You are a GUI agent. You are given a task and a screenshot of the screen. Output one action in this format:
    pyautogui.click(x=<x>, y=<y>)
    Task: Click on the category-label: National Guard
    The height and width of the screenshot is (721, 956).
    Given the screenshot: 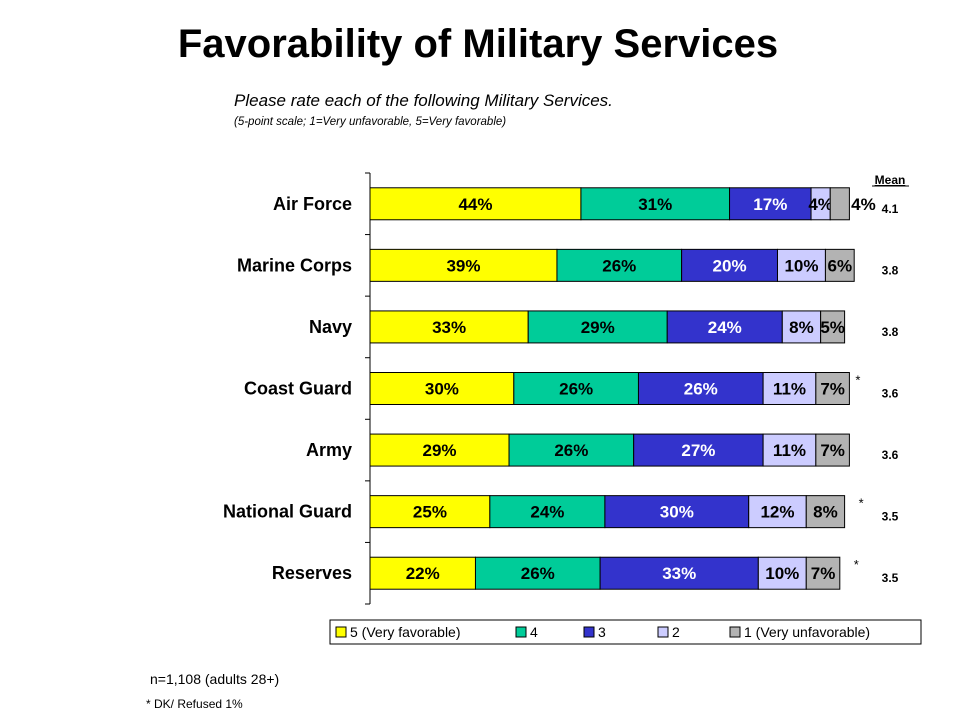 What is the action you would take?
    pyautogui.click(x=287, y=512)
    